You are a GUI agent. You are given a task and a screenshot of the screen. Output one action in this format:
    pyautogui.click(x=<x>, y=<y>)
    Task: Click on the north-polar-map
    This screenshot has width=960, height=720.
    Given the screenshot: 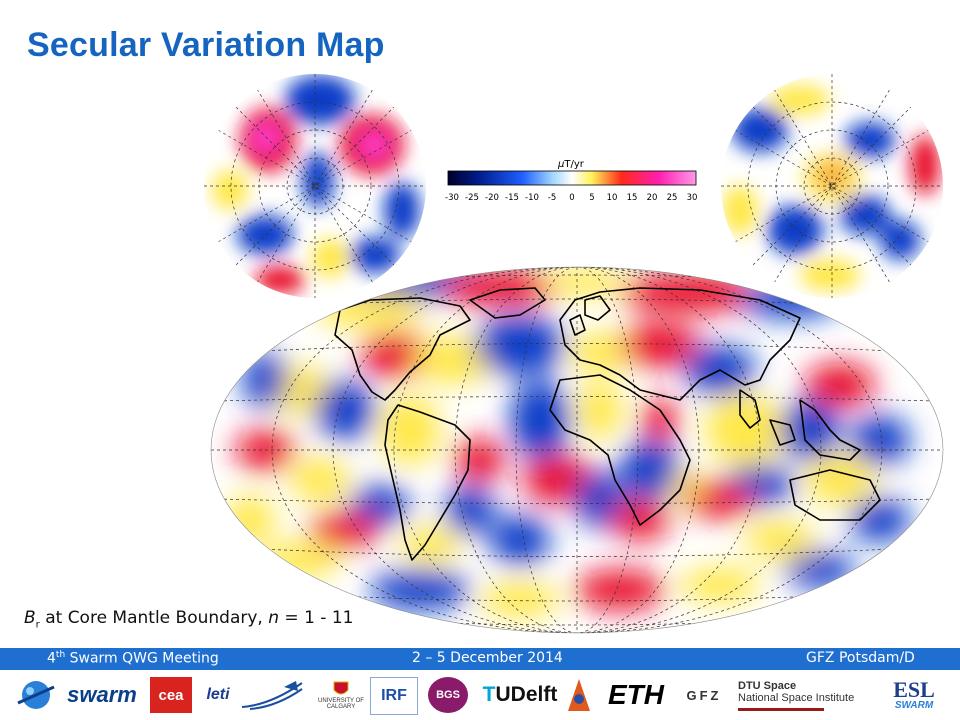 What is the action you would take?
    pyautogui.click(x=315, y=186)
    